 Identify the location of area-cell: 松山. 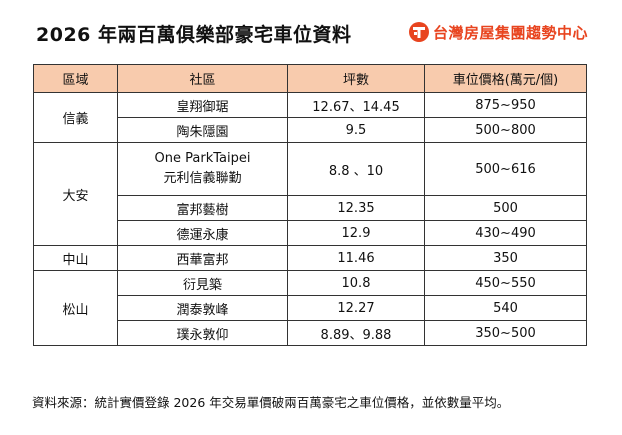
(75, 308).